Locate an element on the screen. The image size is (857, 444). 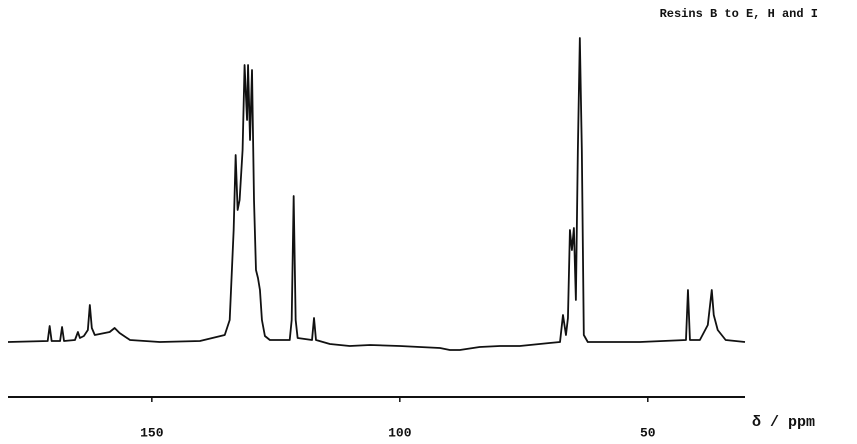
x-tick-label: 50 is located at coordinates (648, 432).